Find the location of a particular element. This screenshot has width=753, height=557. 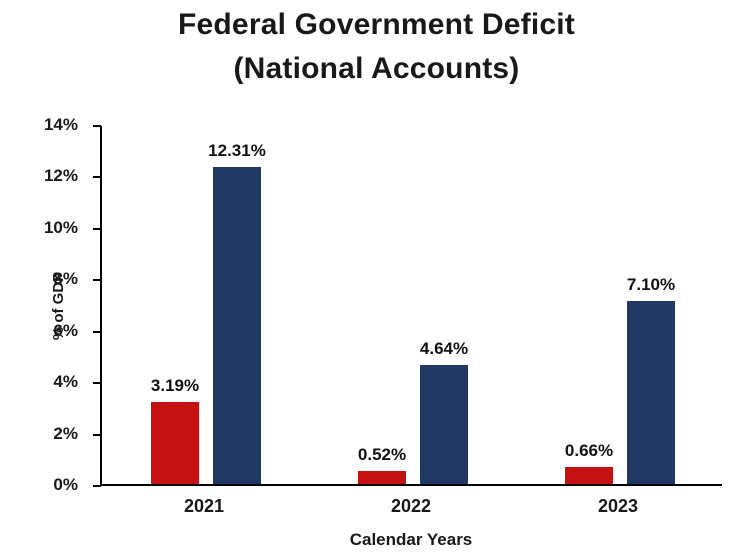

y-tick-label: 12% is located at coordinates (60, 176).